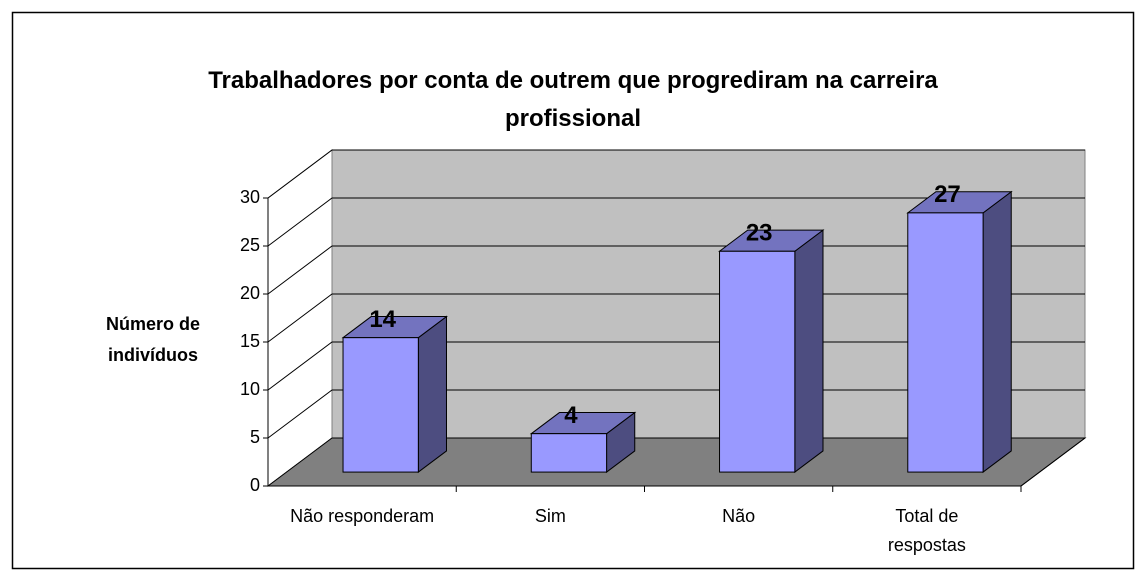 The image size is (1145, 579). Describe the element at coordinates (382, 319) in the screenshot. I see `data-label: 14` at that location.